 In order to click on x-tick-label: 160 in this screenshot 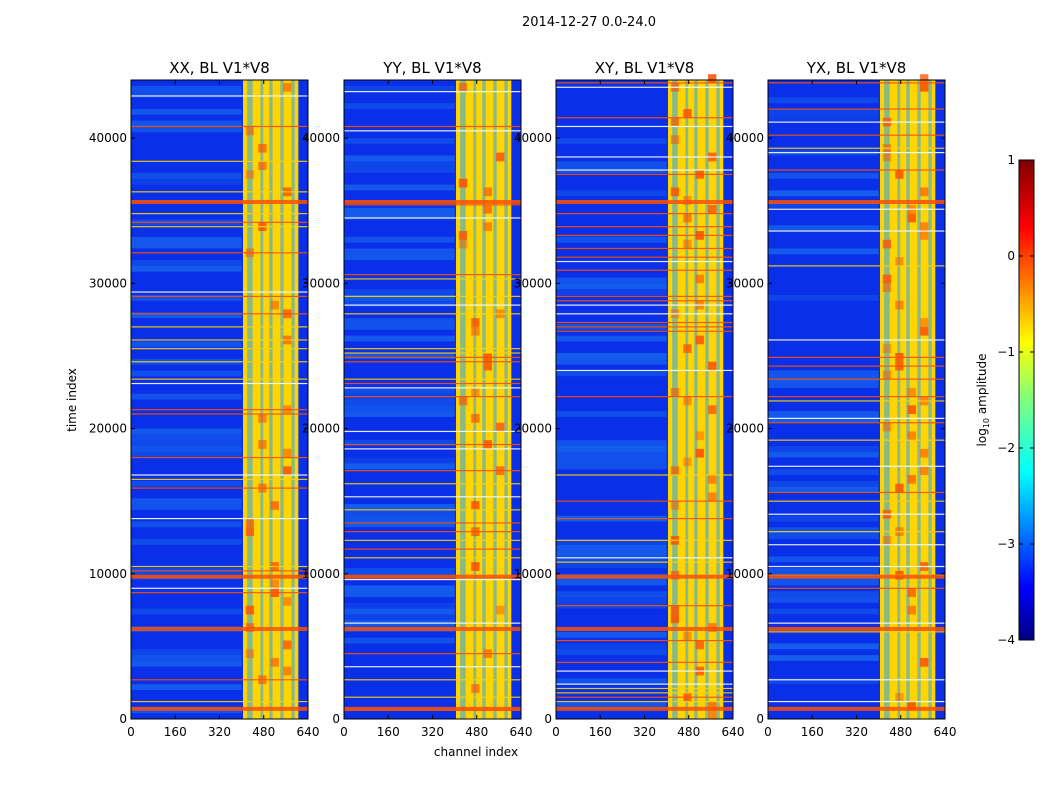, I will do `click(175, 732)`.